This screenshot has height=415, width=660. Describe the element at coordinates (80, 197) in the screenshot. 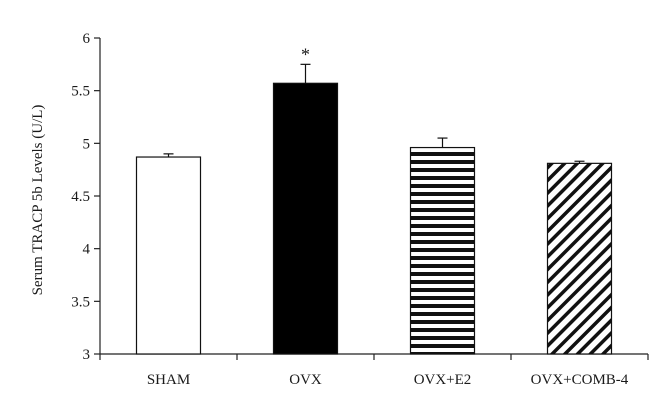

I see `y-tick-label: 4.5` at that location.